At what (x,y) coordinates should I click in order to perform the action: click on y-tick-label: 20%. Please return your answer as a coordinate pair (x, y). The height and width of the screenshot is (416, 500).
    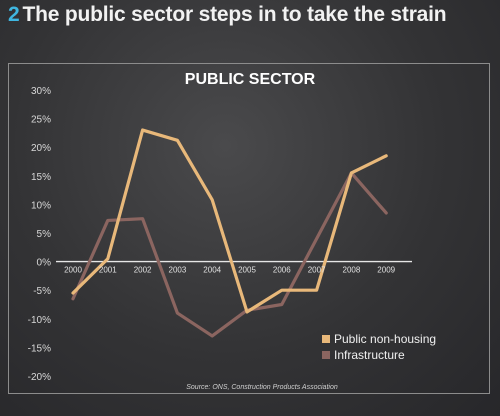
    Looking at the image, I should click on (41, 148).